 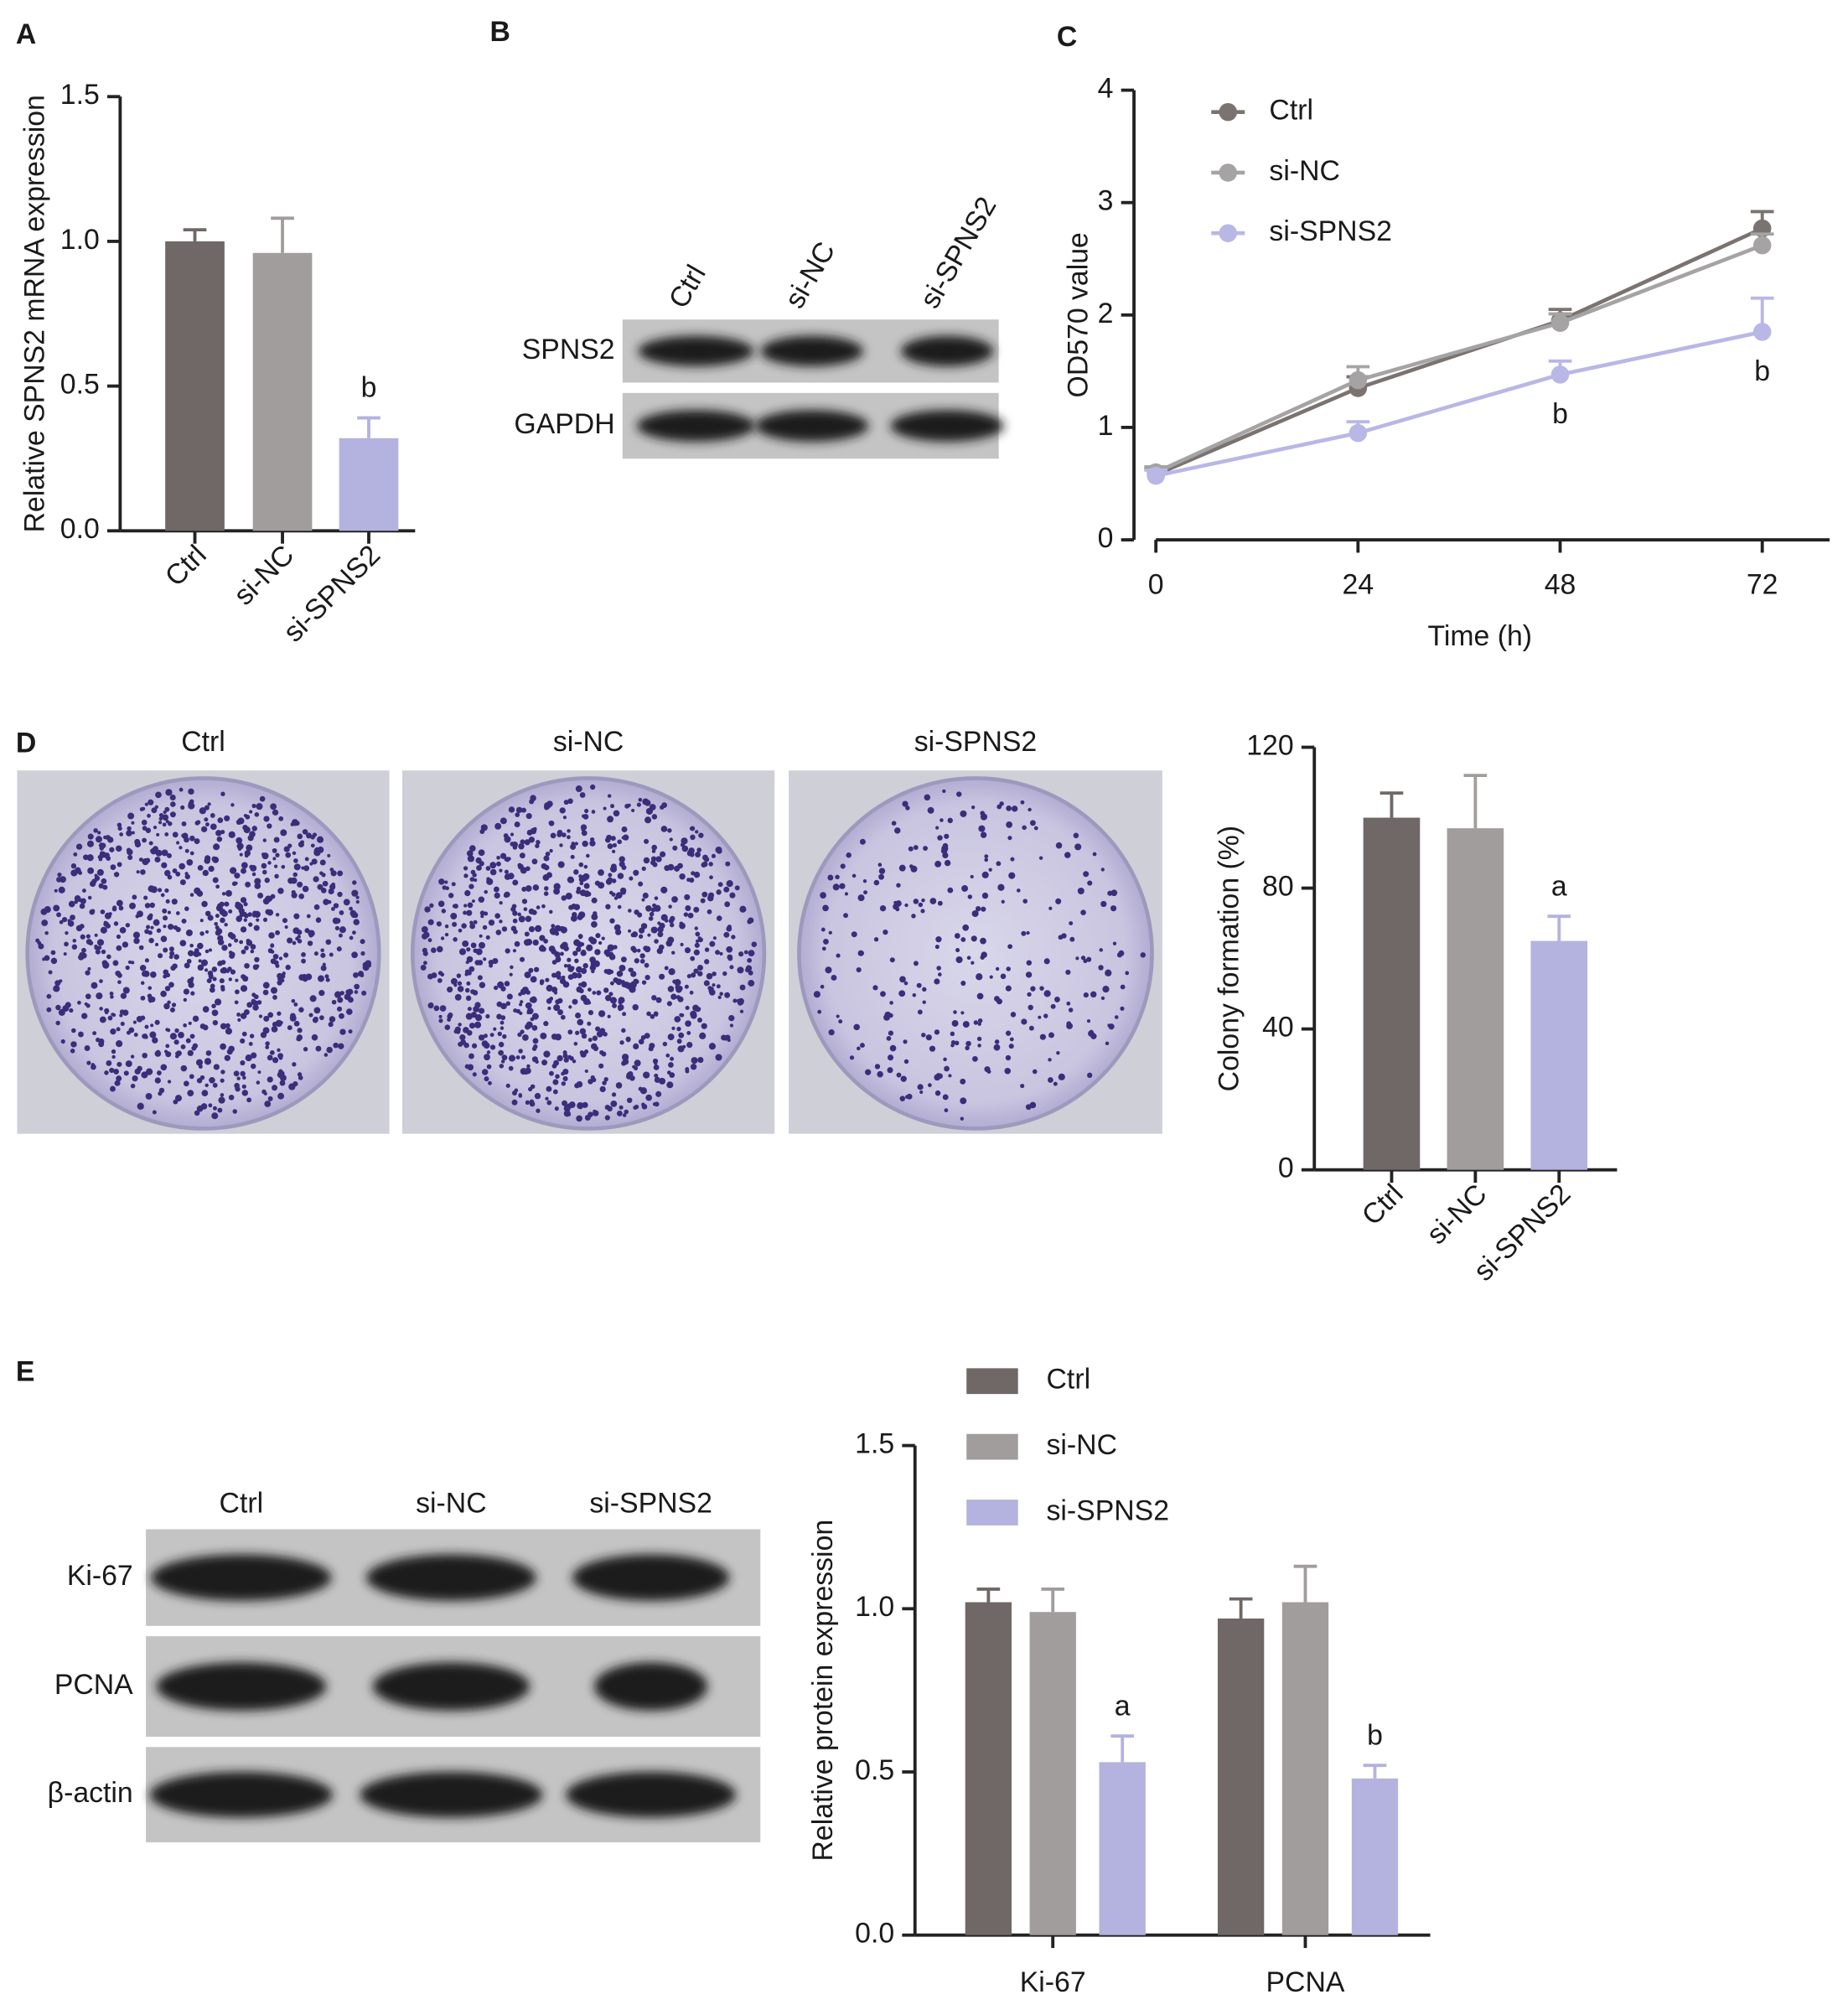 I want to click on x-tick-label: si-NC, so click(x=264, y=575).